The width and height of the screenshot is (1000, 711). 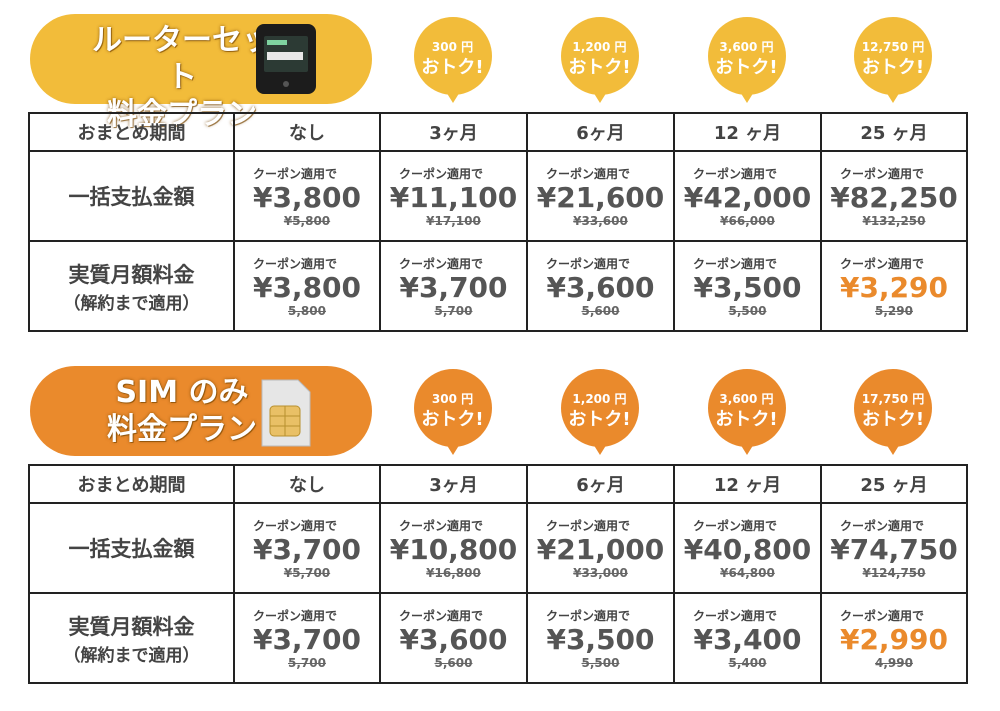 I want to click on price: ¥74,750, so click(x=894, y=549).